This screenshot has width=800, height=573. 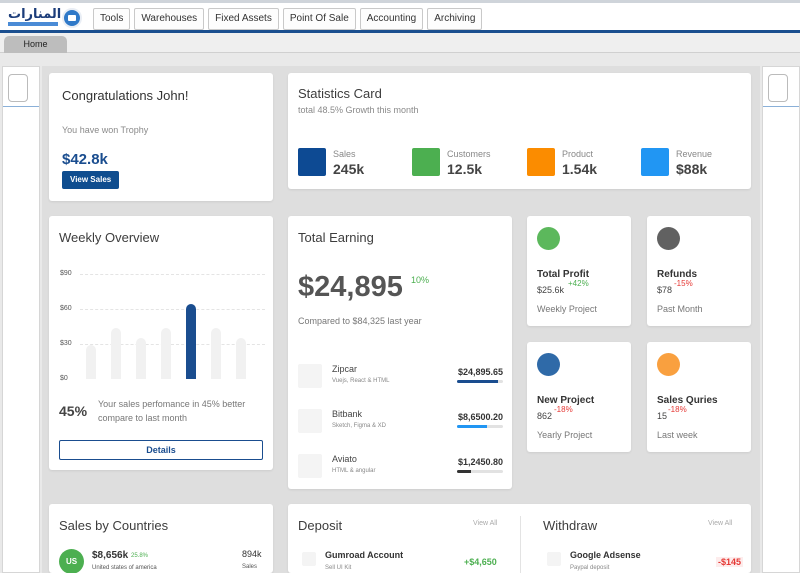 I want to click on deposit-tx-name: Gumroad Account, so click(x=364, y=555).